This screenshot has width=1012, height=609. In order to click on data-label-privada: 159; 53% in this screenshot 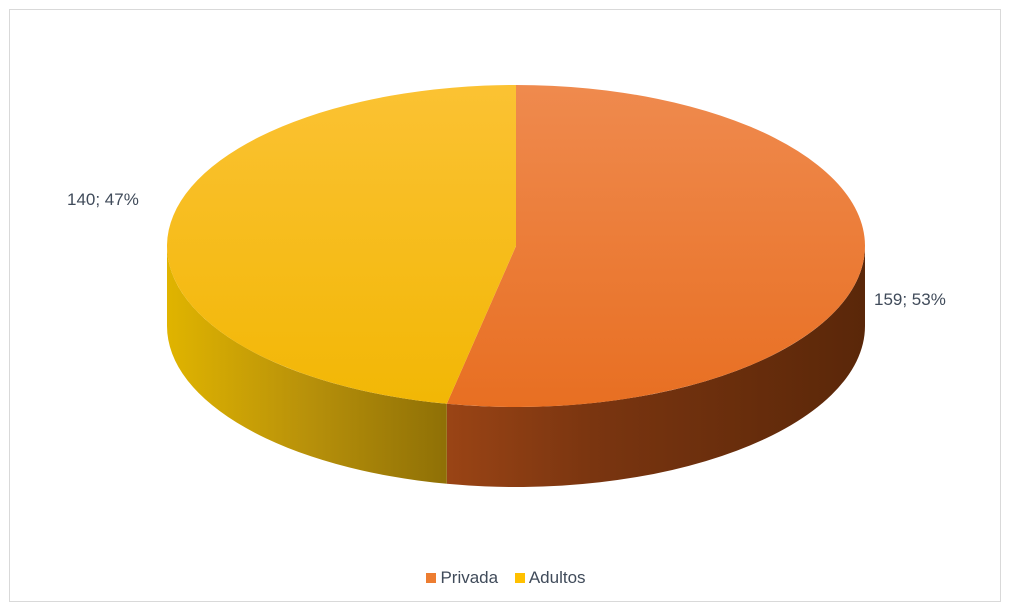, I will do `click(910, 299)`.